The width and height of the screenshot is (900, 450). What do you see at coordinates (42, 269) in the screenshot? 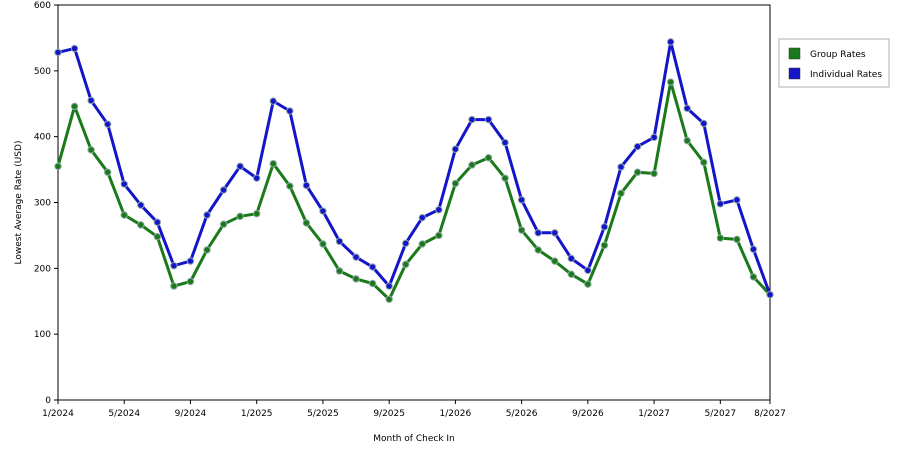
I see `y-tick-label: 200` at bounding box center [42, 269].